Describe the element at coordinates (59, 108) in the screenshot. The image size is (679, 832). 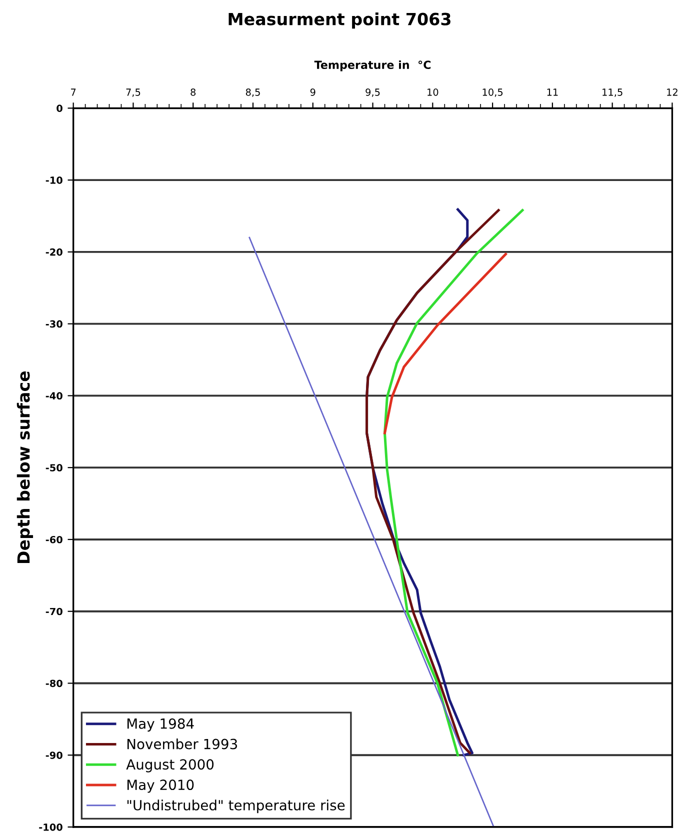
I see `y-tick-label: 0` at that location.